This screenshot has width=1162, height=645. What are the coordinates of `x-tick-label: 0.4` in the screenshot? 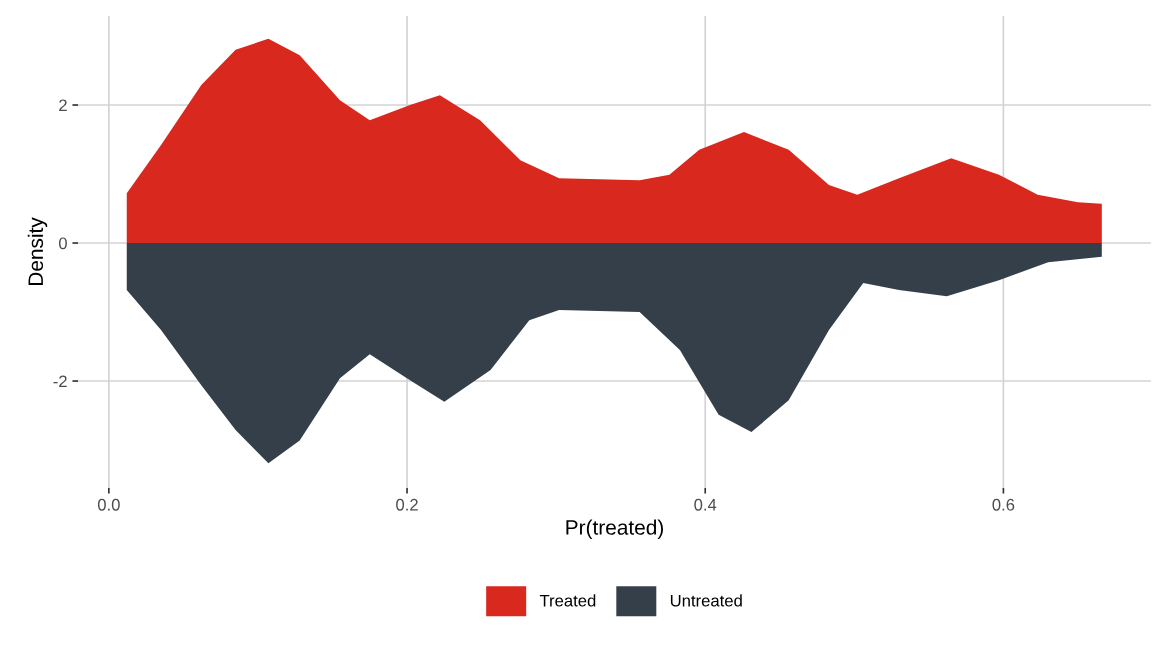 It's located at (705, 504).